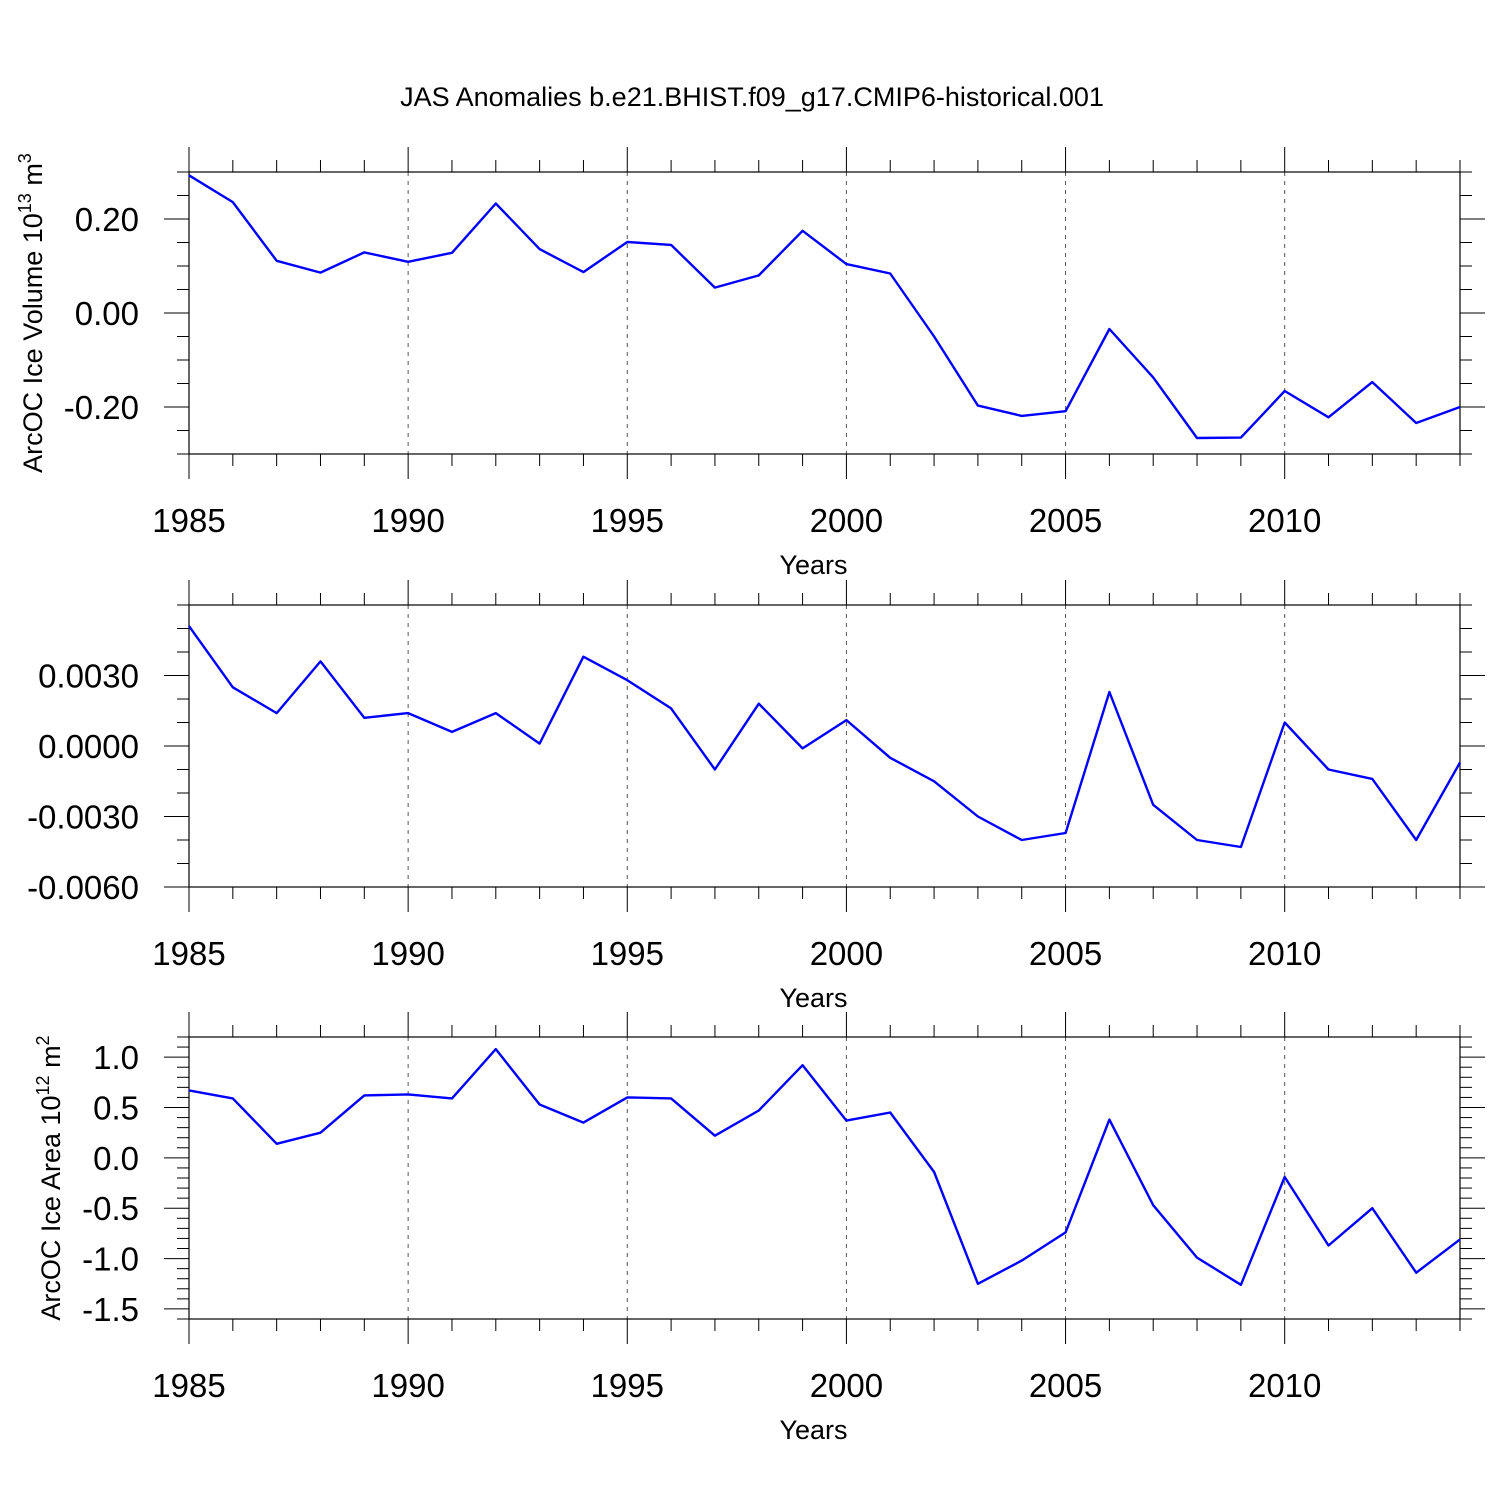 The width and height of the screenshot is (1500, 1500). I want to click on y-tick-label: 1.0, so click(116, 1057).